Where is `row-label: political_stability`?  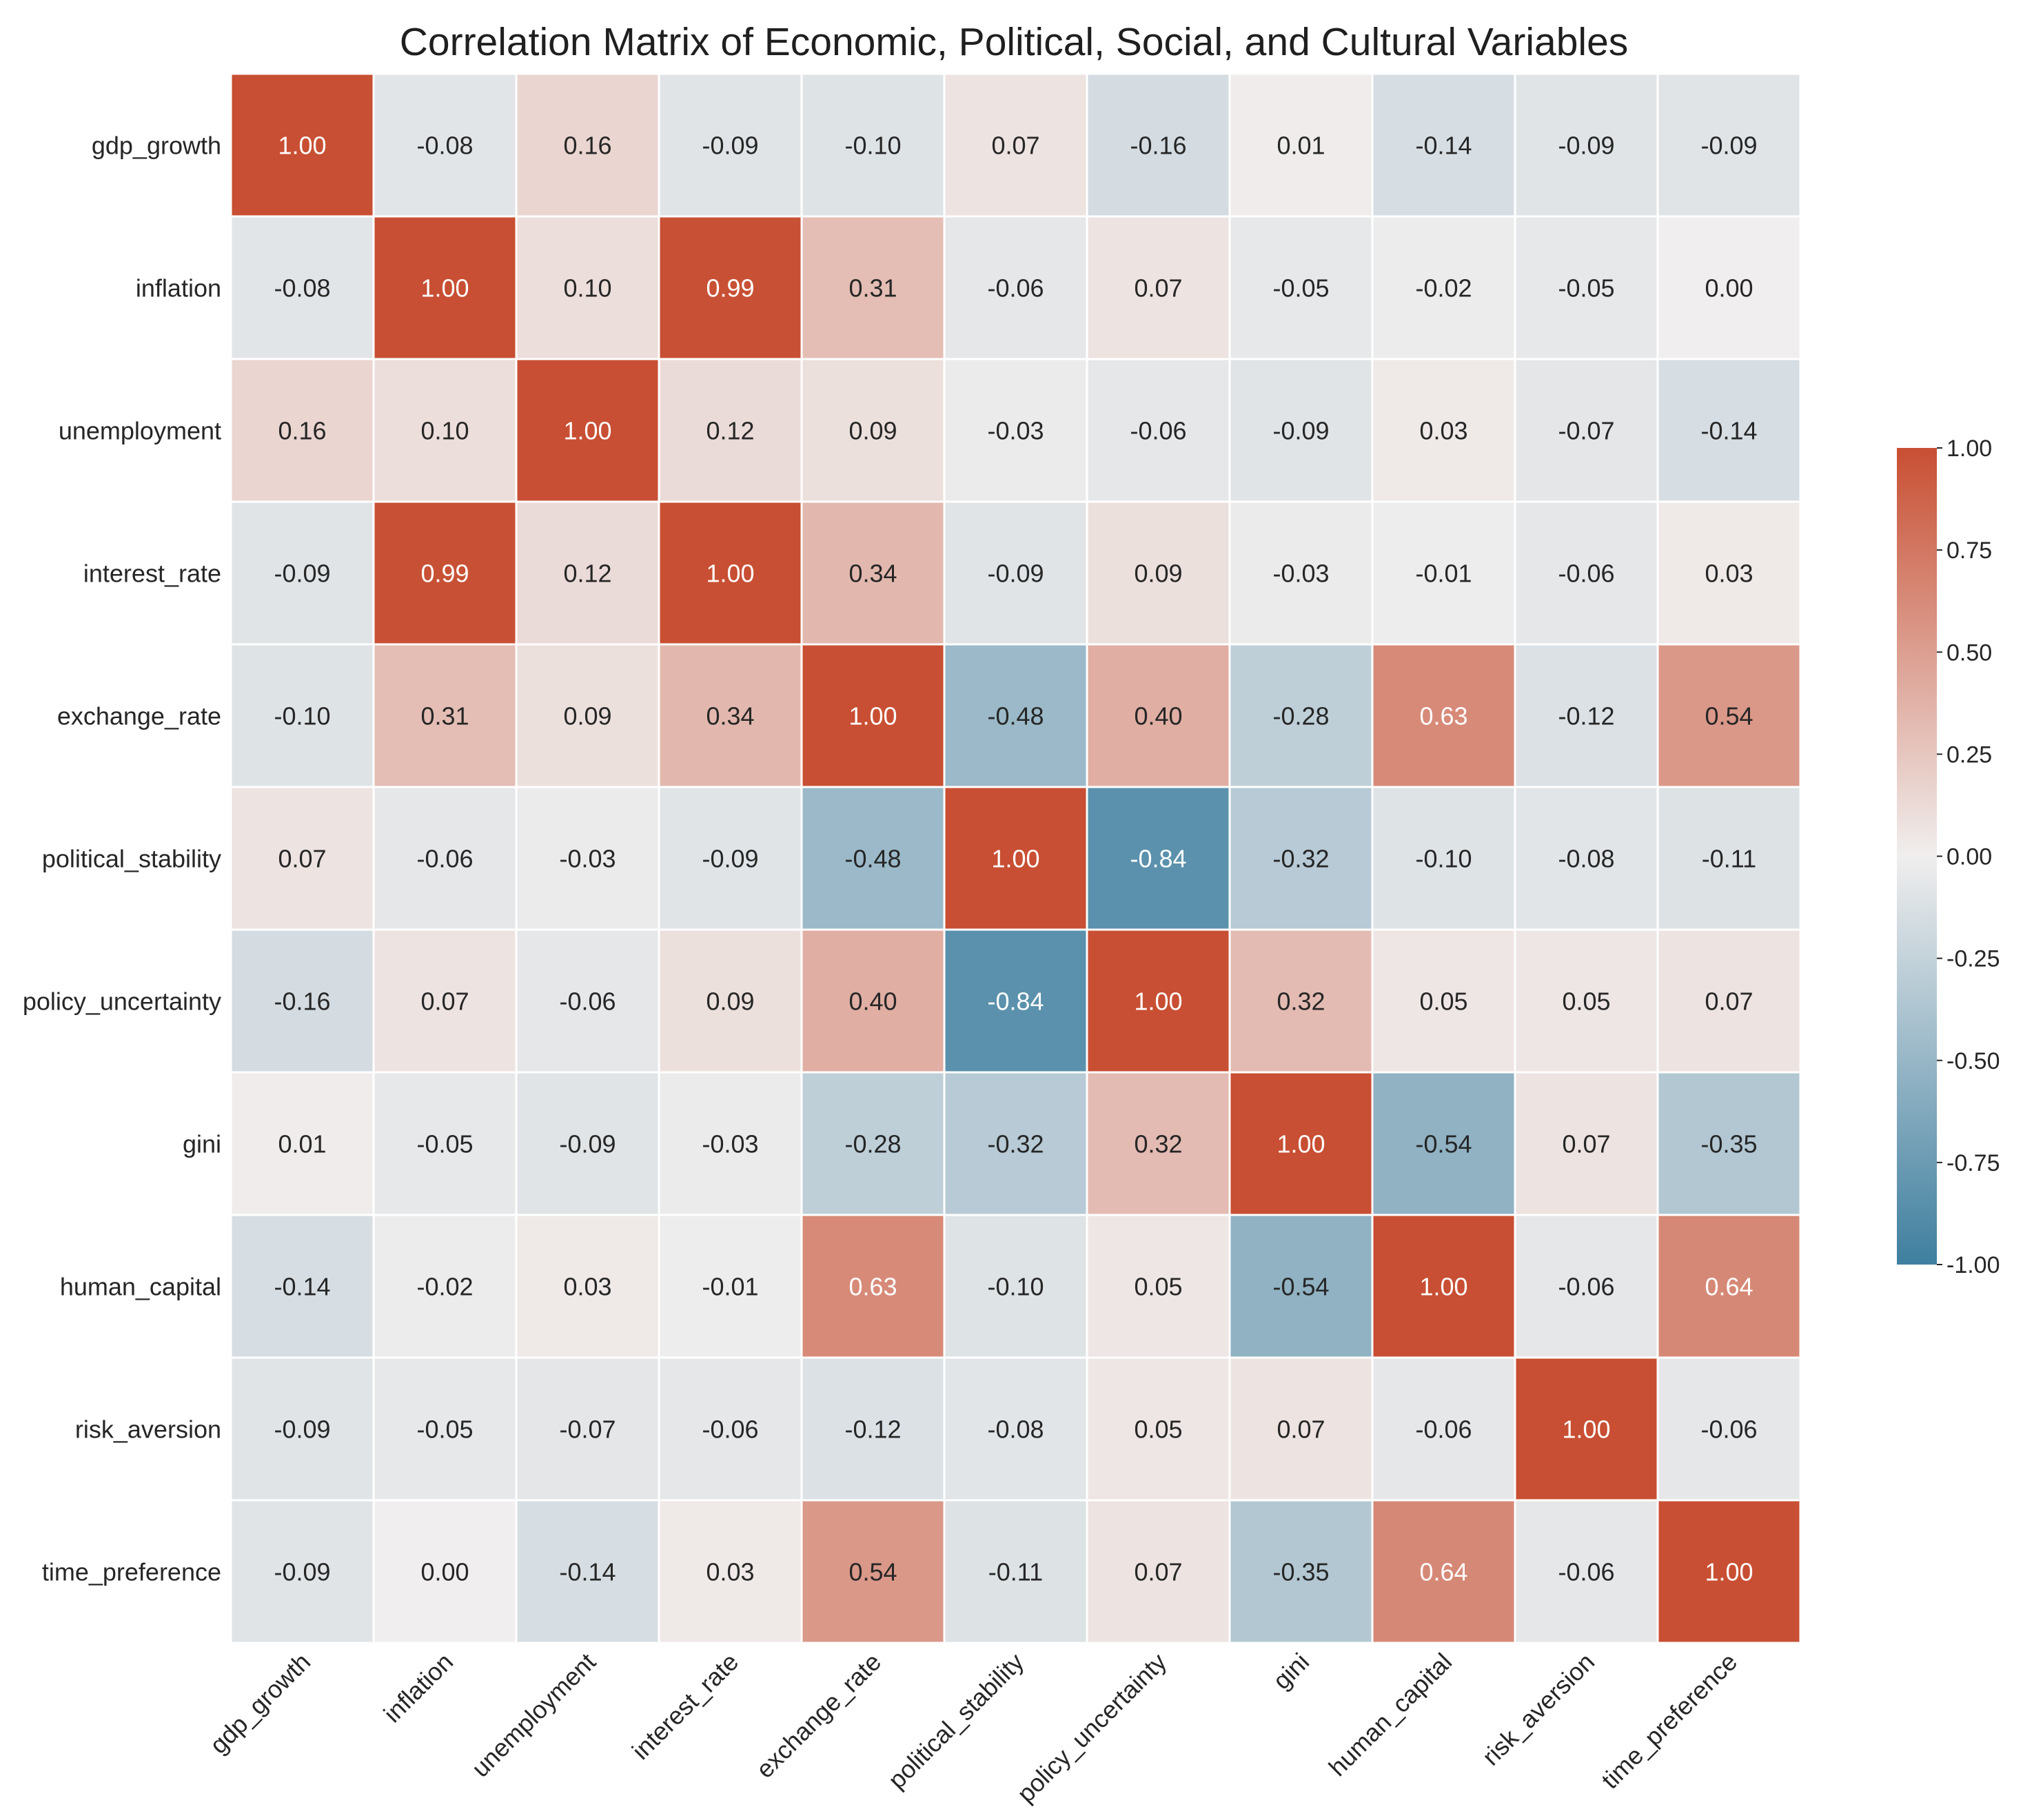 row-label: political_stability is located at coordinates (131, 859).